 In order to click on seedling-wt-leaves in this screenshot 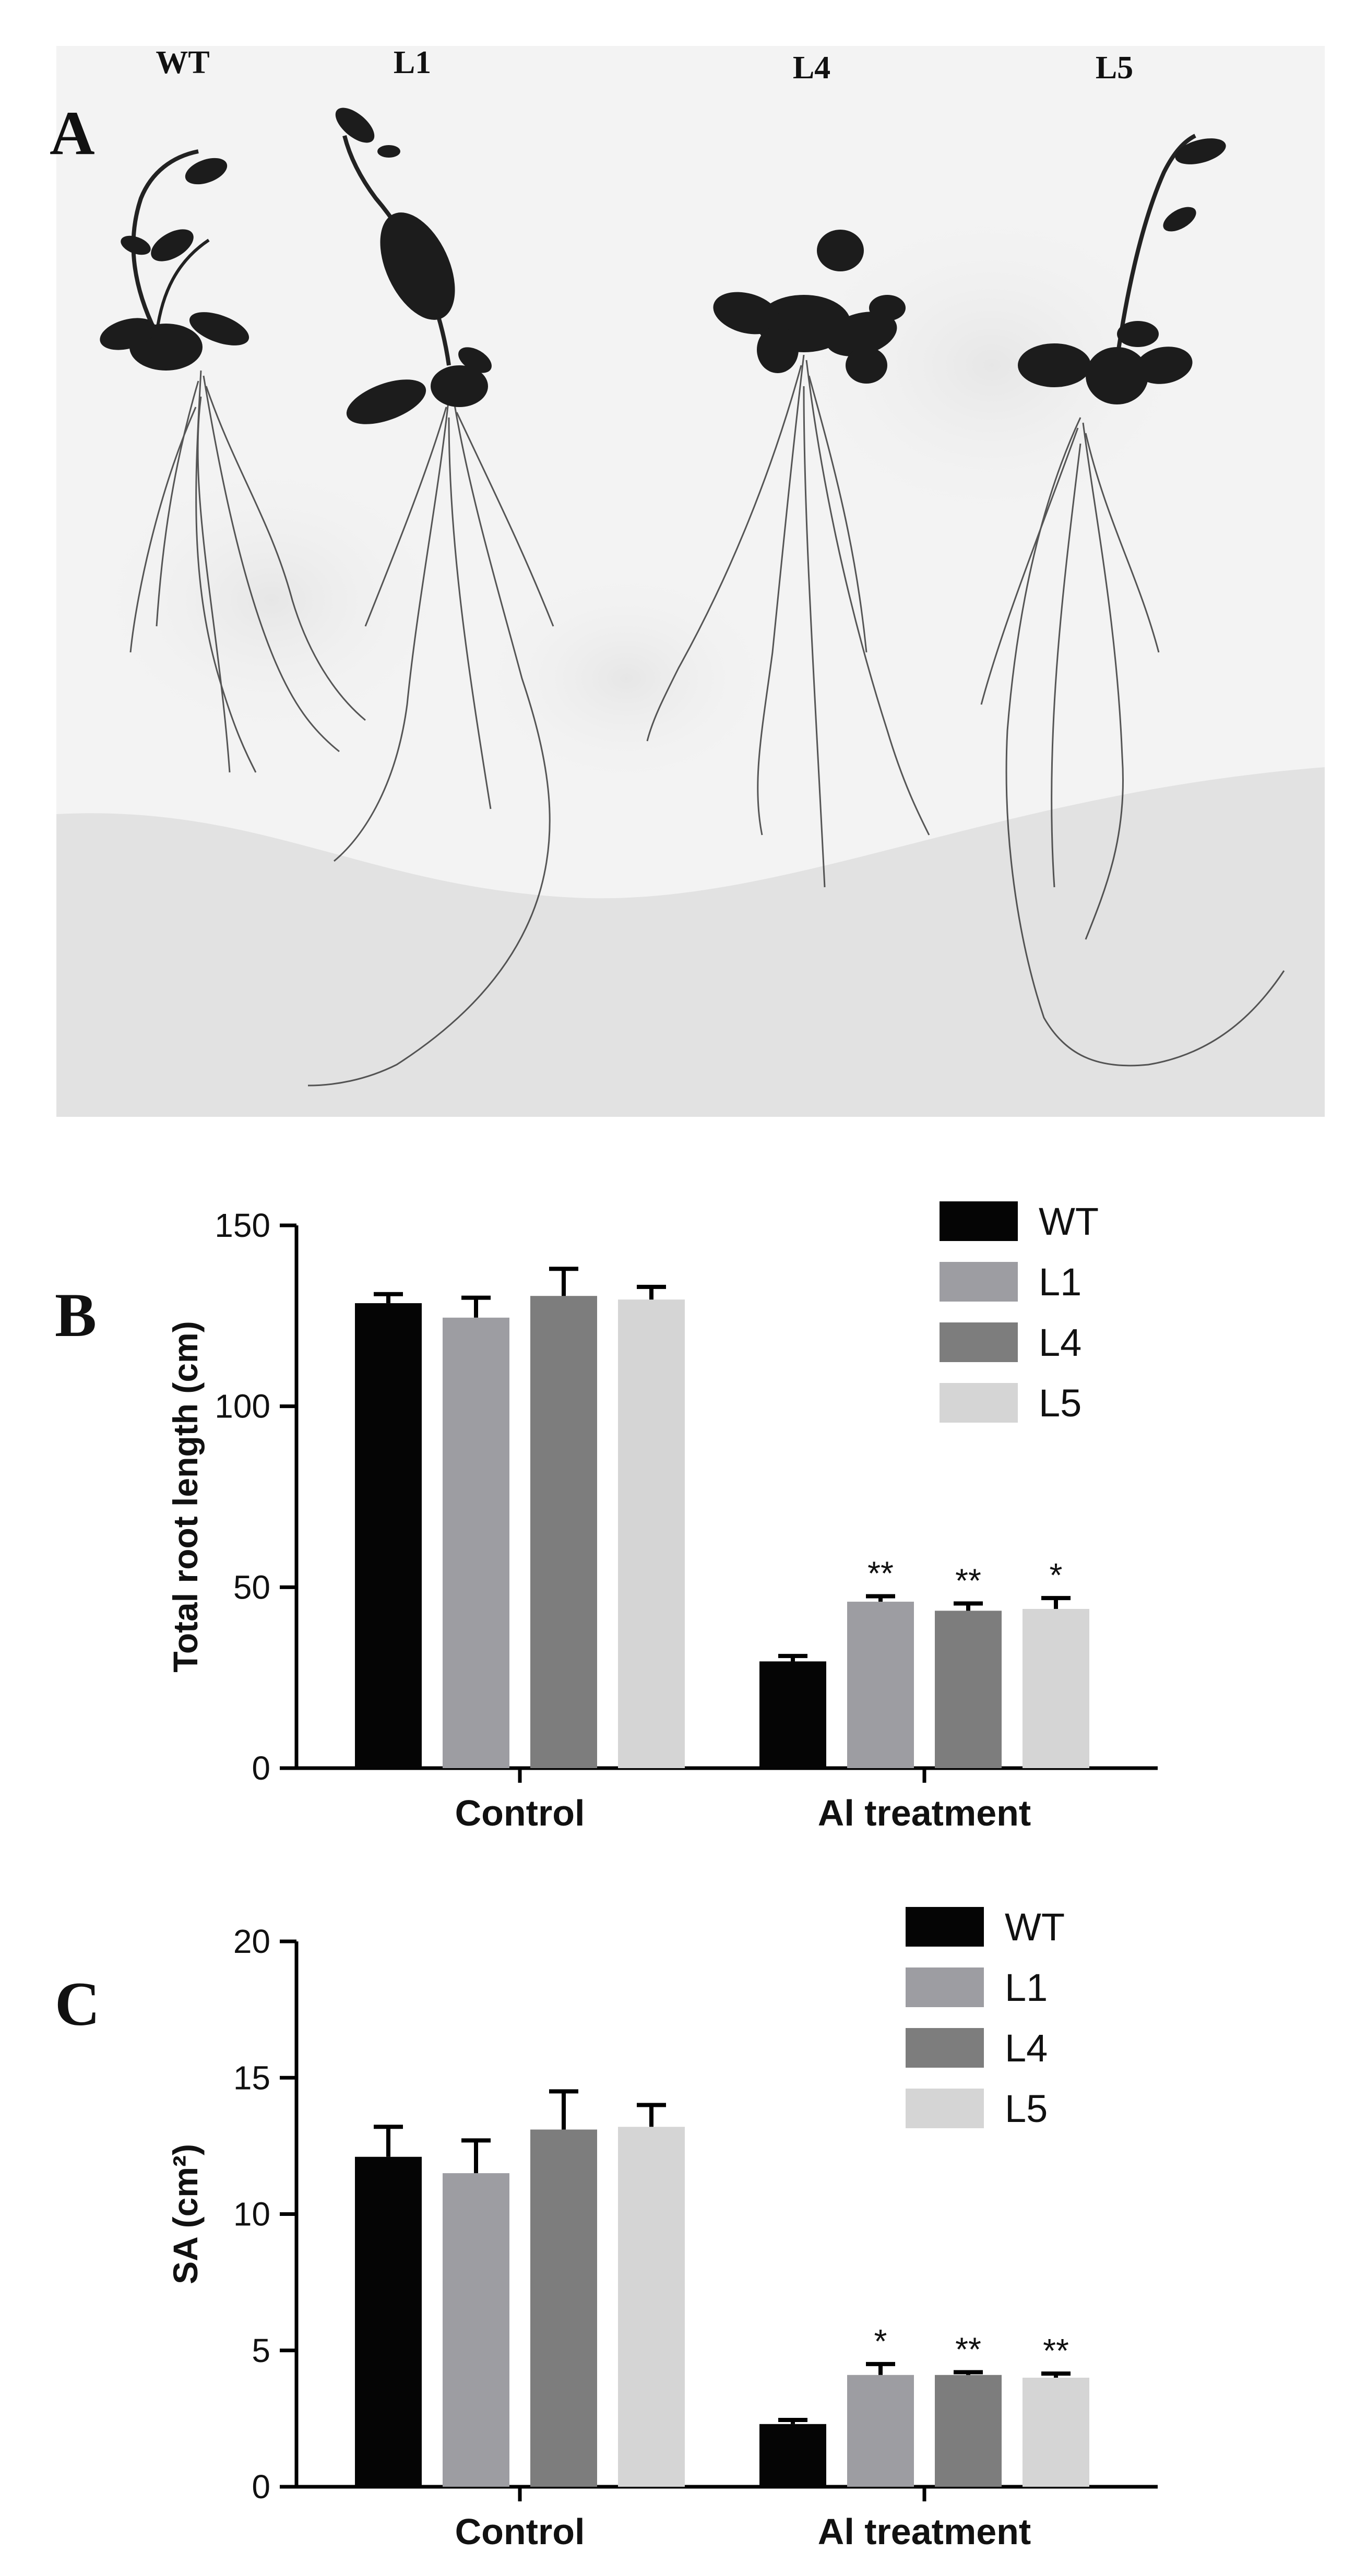, I will do `click(174, 264)`.